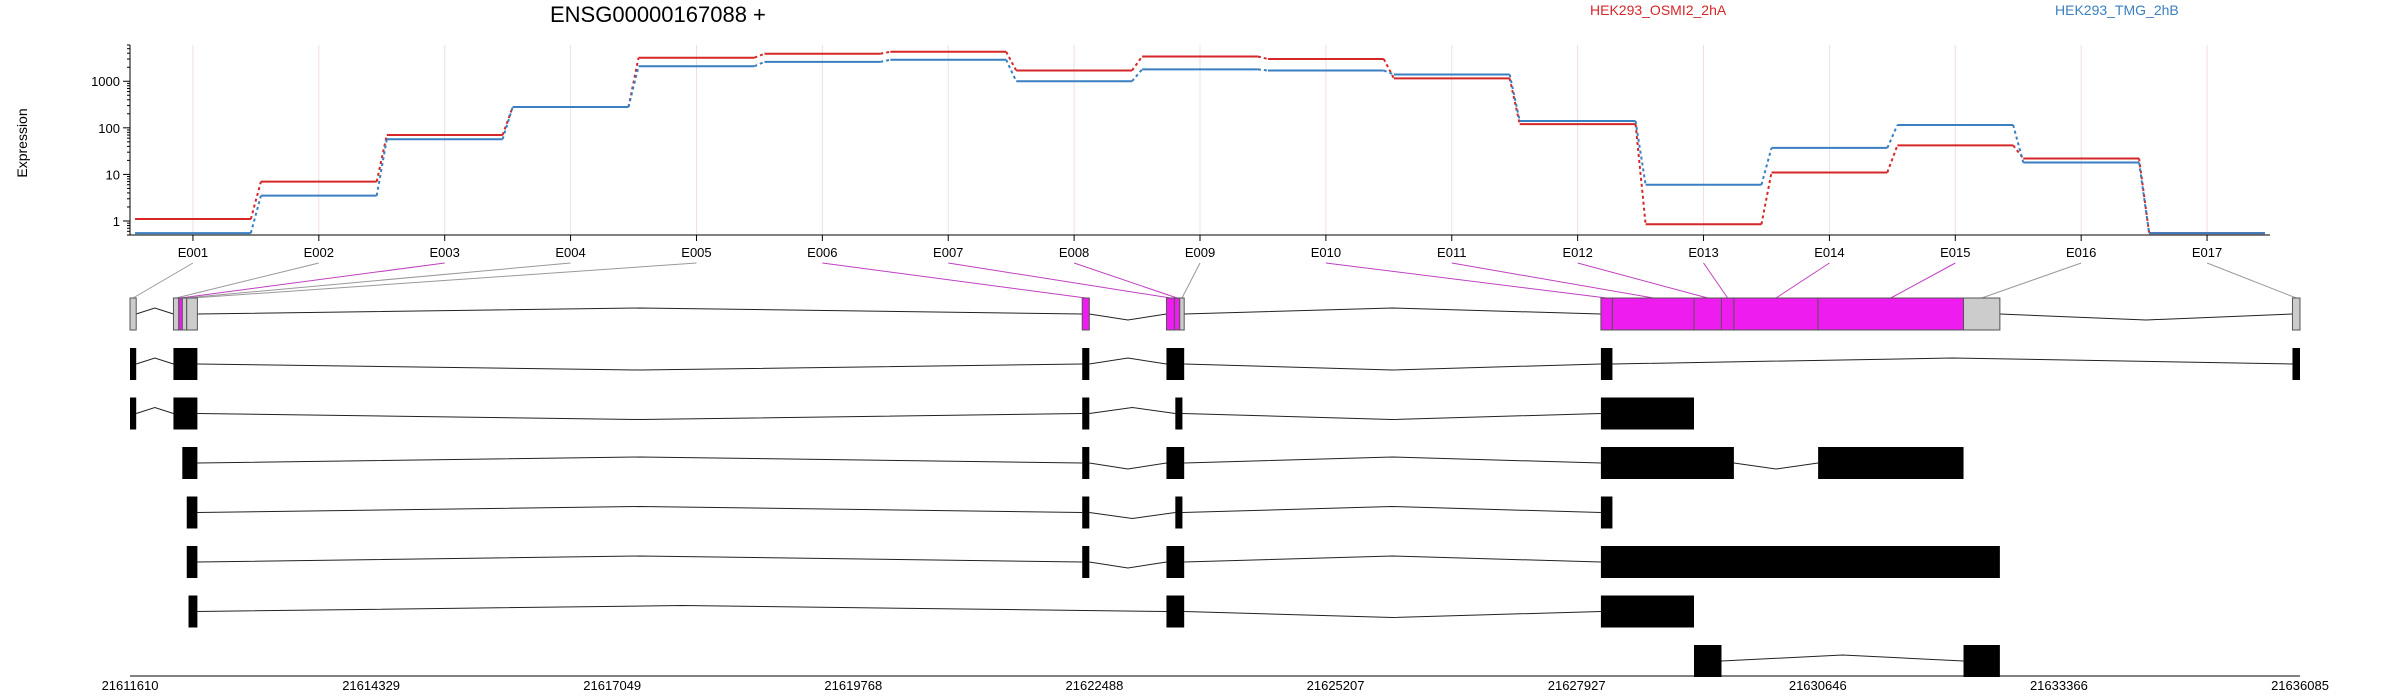 This screenshot has width=2400, height=700. Describe the element at coordinates (130, 685) in the screenshot. I see `genomic-coord-label: 21611610` at that location.